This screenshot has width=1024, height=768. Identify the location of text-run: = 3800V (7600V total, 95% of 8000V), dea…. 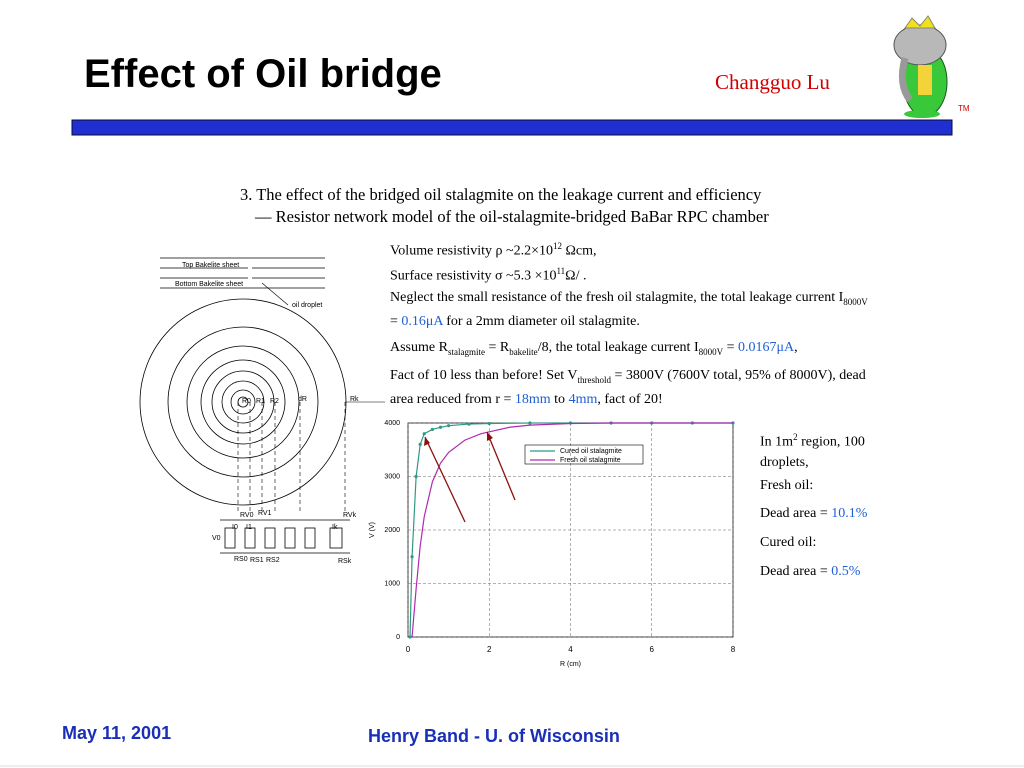
(628, 387).